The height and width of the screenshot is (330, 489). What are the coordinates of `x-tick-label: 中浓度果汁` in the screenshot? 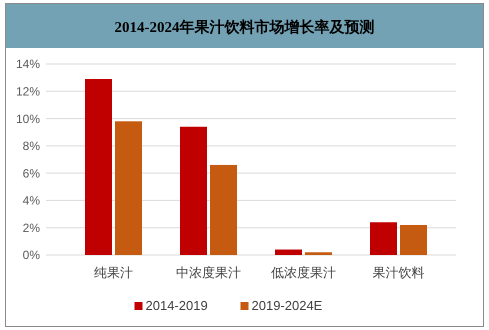 It's located at (208, 273).